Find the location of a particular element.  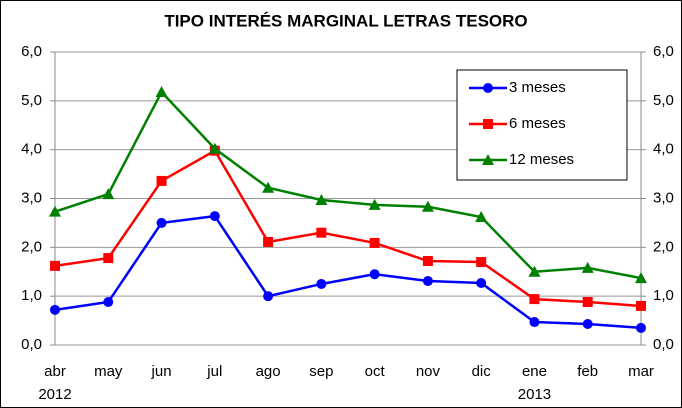

x-tick-label: ago is located at coordinates (268, 371).